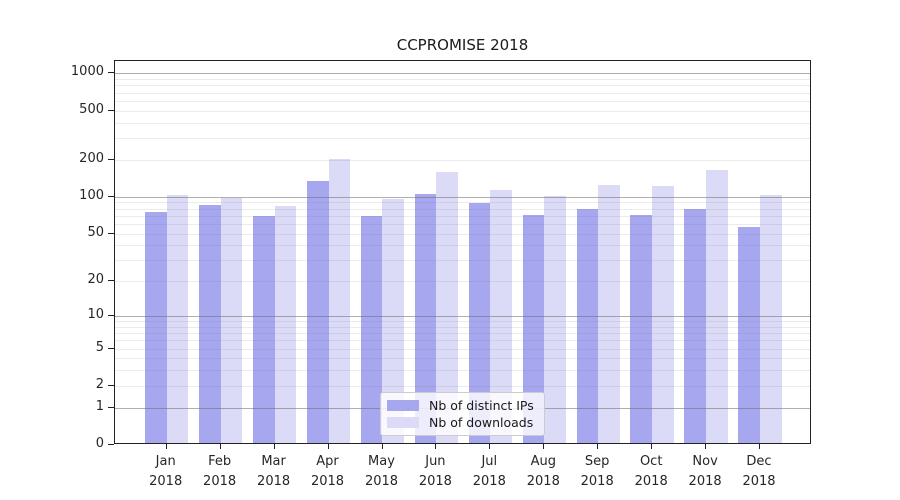 This screenshot has height=500, width=900. What do you see at coordinates (663, 314) in the screenshot?
I see `bar-downloads-oct` at bounding box center [663, 314].